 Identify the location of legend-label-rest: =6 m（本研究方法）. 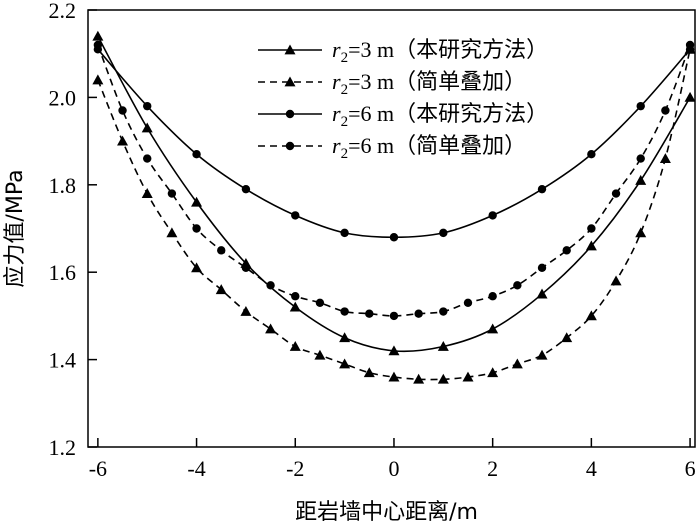
(448, 113).